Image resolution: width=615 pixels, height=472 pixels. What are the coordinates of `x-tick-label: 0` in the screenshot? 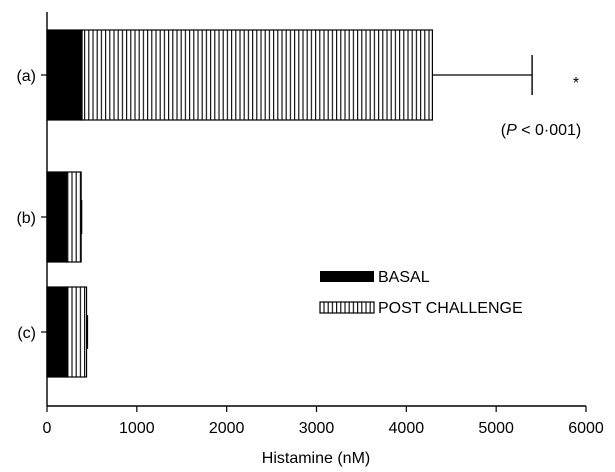 It's located at (47, 428).